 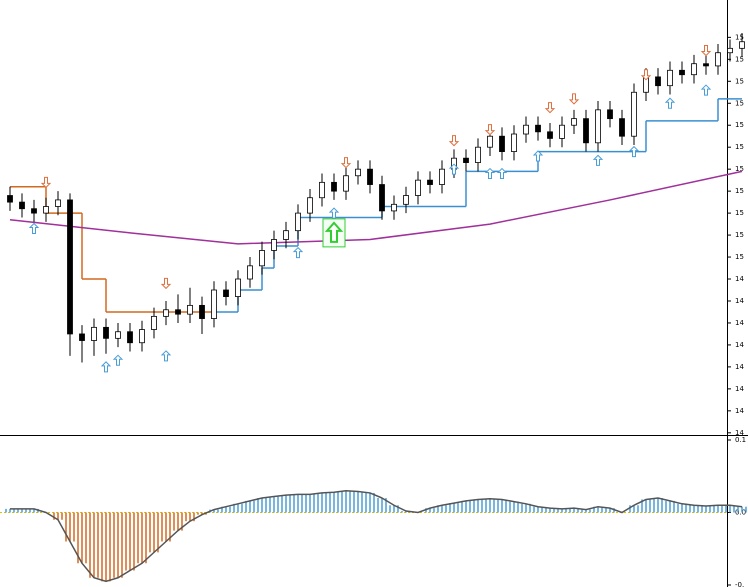 What do you see at coordinates (376, 207) in the screenshot?
I see `moving-average` at bounding box center [376, 207].